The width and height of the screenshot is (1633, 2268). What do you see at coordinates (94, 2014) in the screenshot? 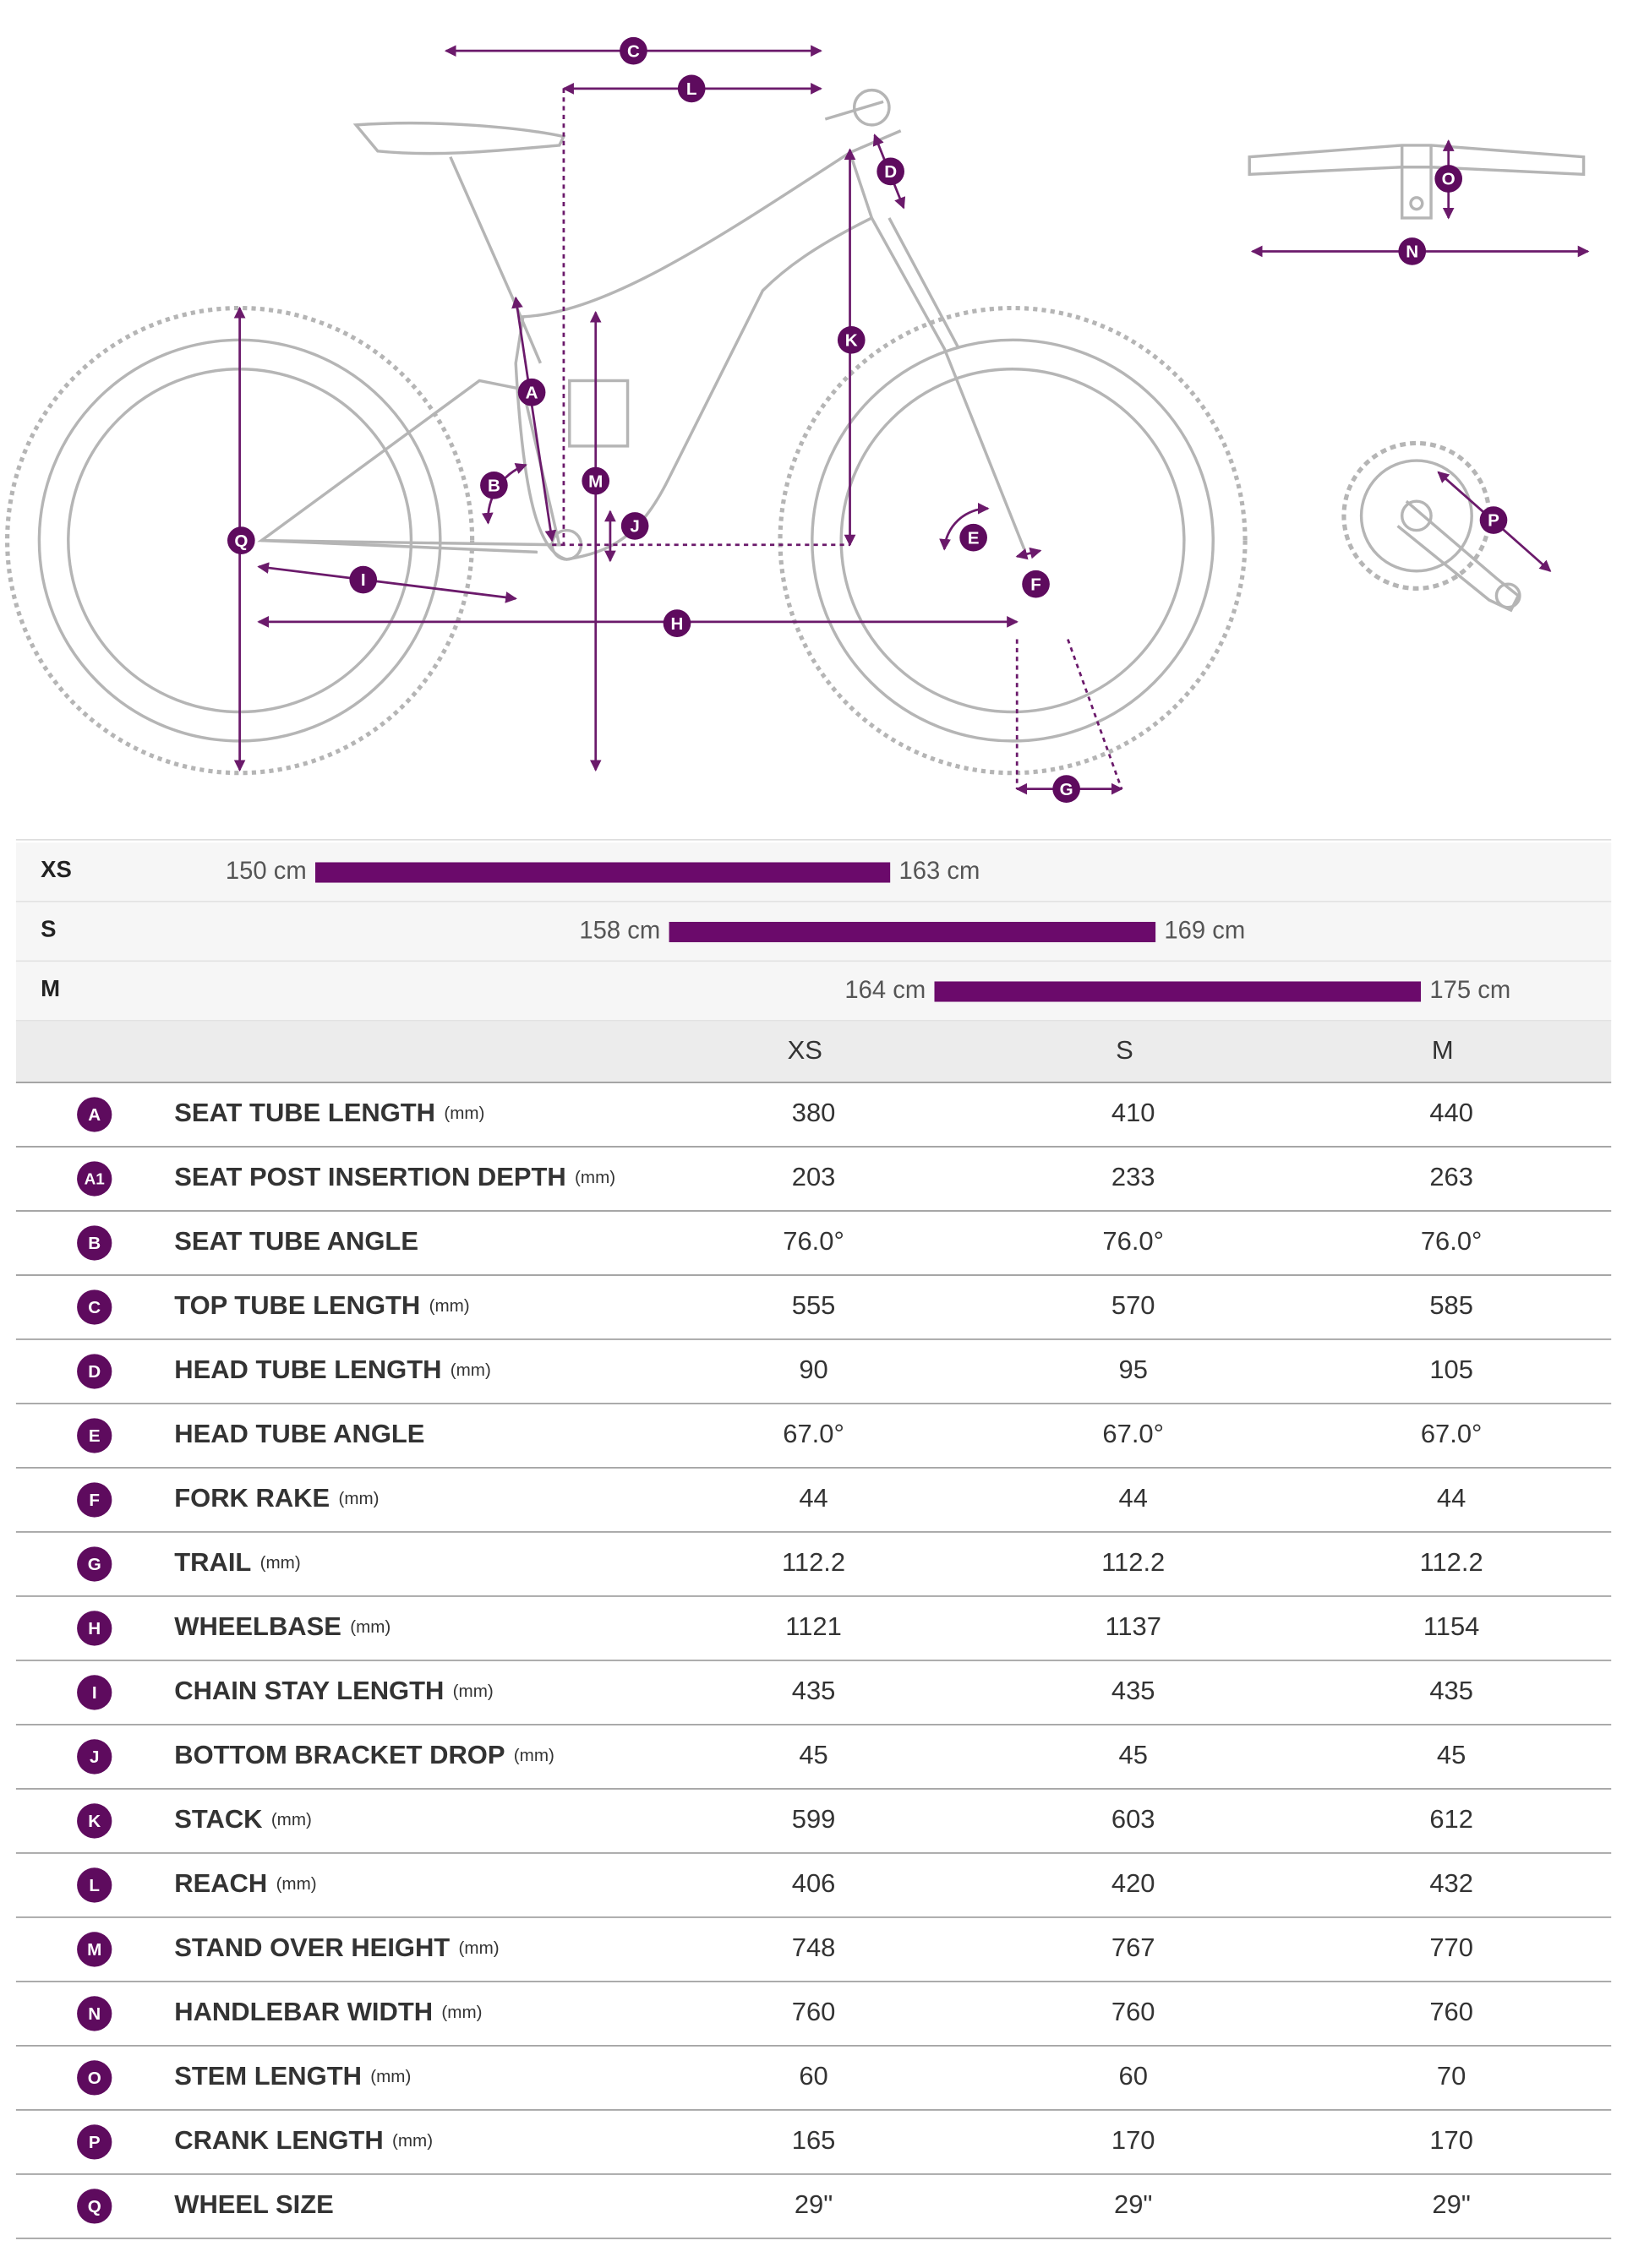
I see `row-letter: N` at bounding box center [94, 2014].